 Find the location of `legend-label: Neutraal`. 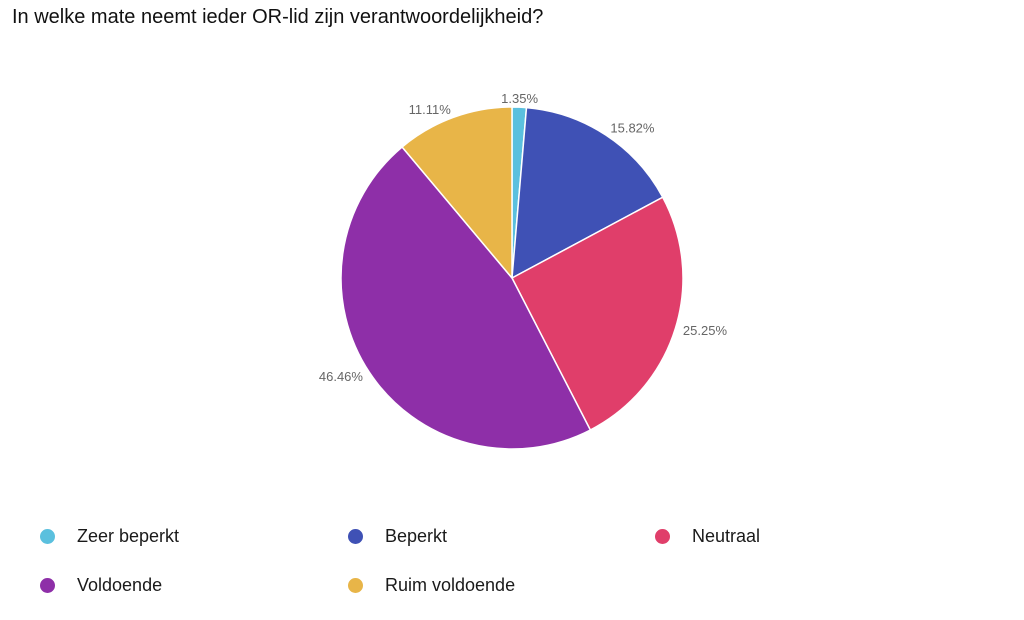

legend-label: Neutraal is located at coordinates (726, 536).